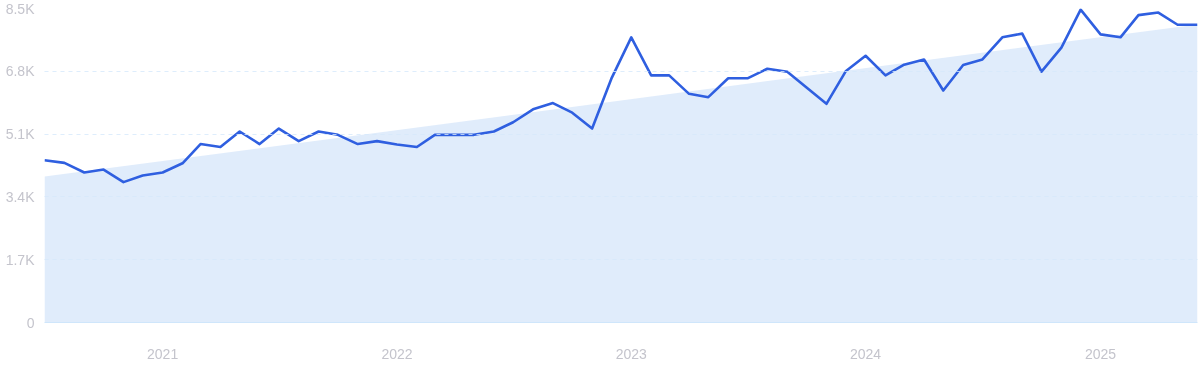 The width and height of the screenshot is (1200, 371). Describe the element at coordinates (866, 353) in the screenshot. I see `x-tick-label: 2024` at that location.